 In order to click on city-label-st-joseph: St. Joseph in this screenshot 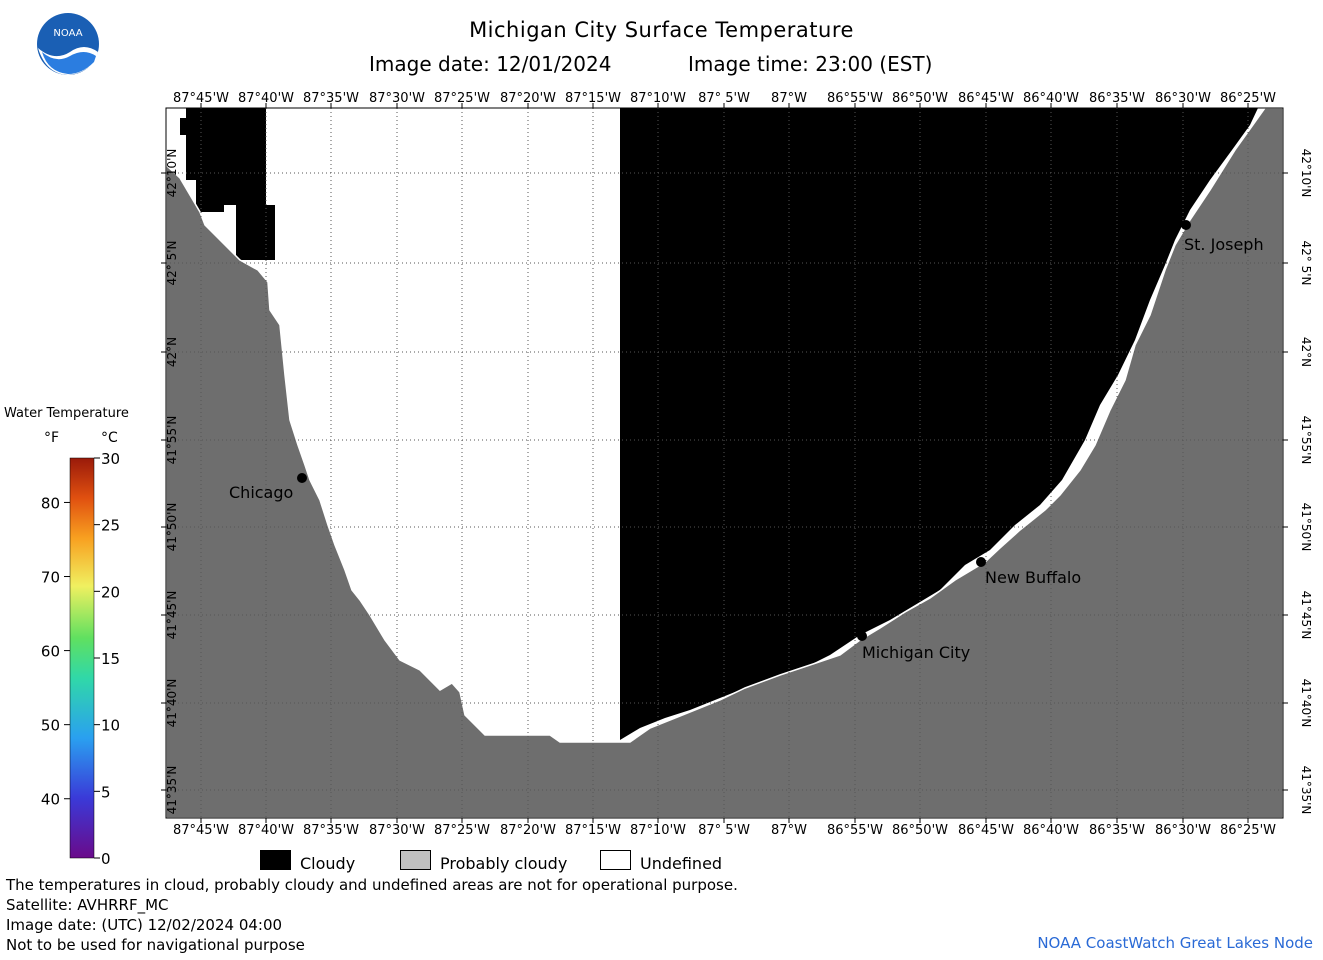, I will do `click(1224, 244)`.